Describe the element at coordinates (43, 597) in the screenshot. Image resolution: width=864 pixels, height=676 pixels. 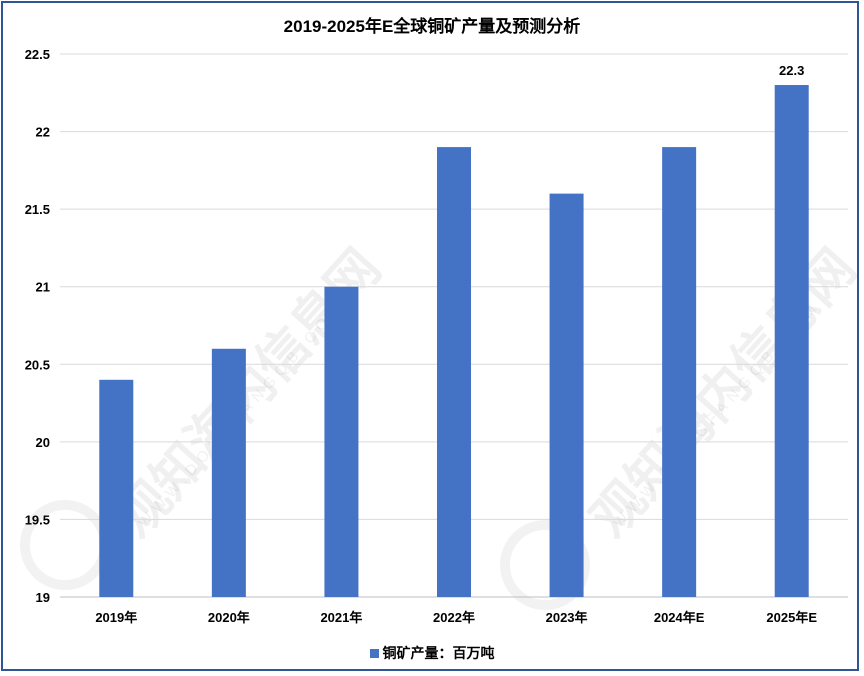
I see `y-tick-label: 19` at that location.